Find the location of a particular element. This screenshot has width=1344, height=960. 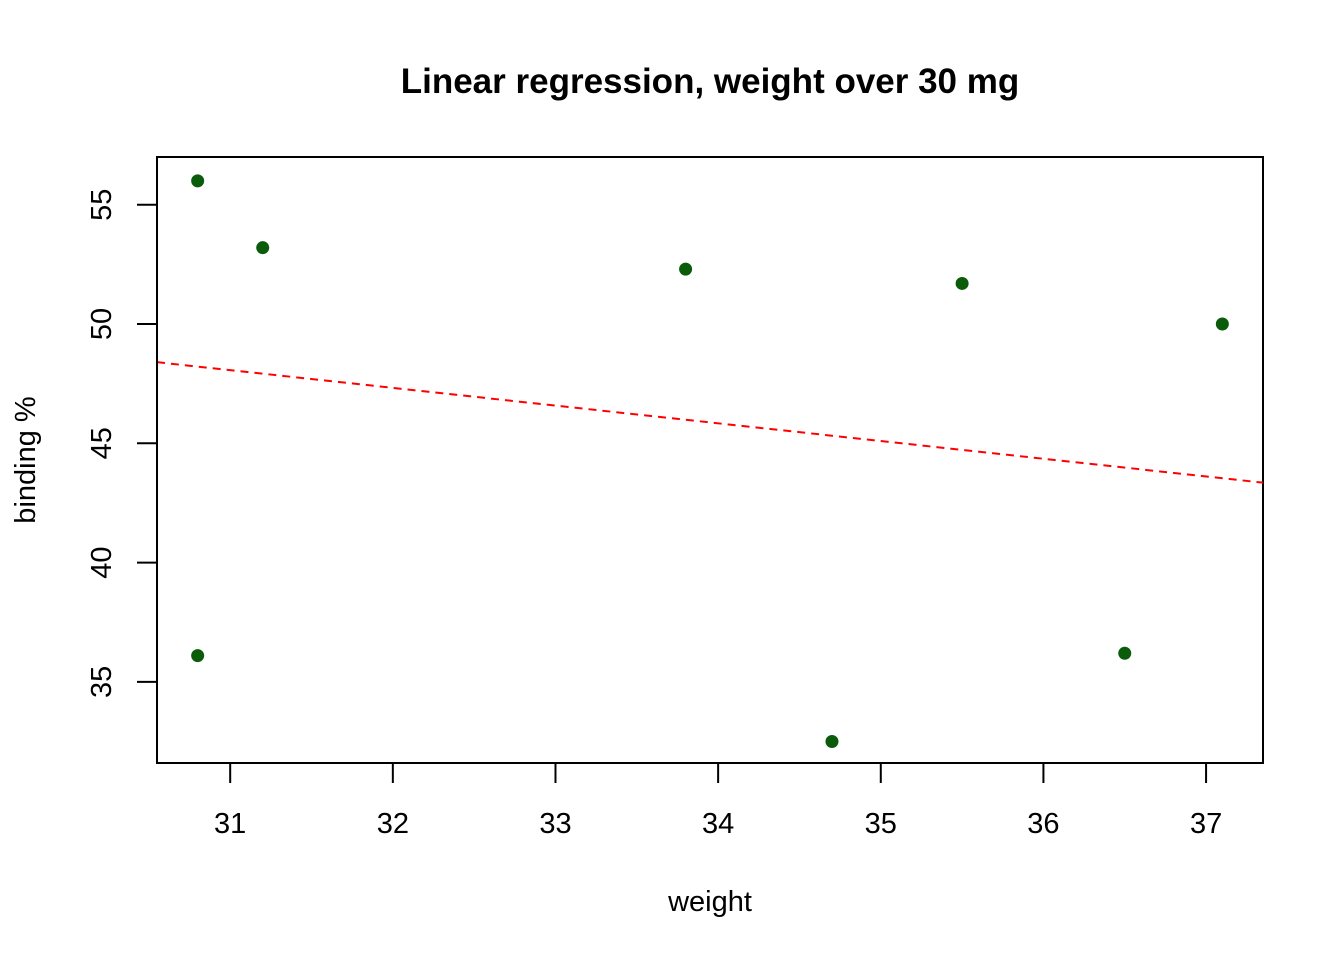

x-tick-label: 33 is located at coordinates (555, 824).